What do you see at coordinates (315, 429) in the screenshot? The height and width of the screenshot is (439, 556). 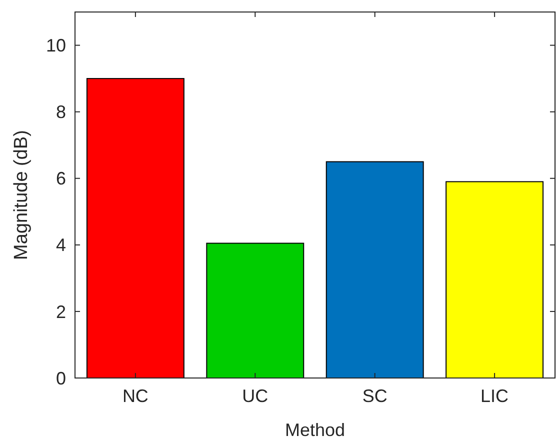 I see `x-axis-title: Method` at bounding box center [315, 429].